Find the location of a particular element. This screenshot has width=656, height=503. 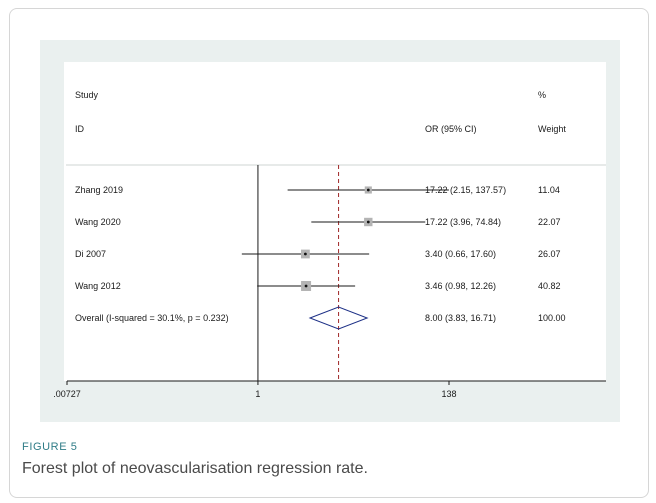

x-tick-label: 138 is located at coordinates (448, 394).